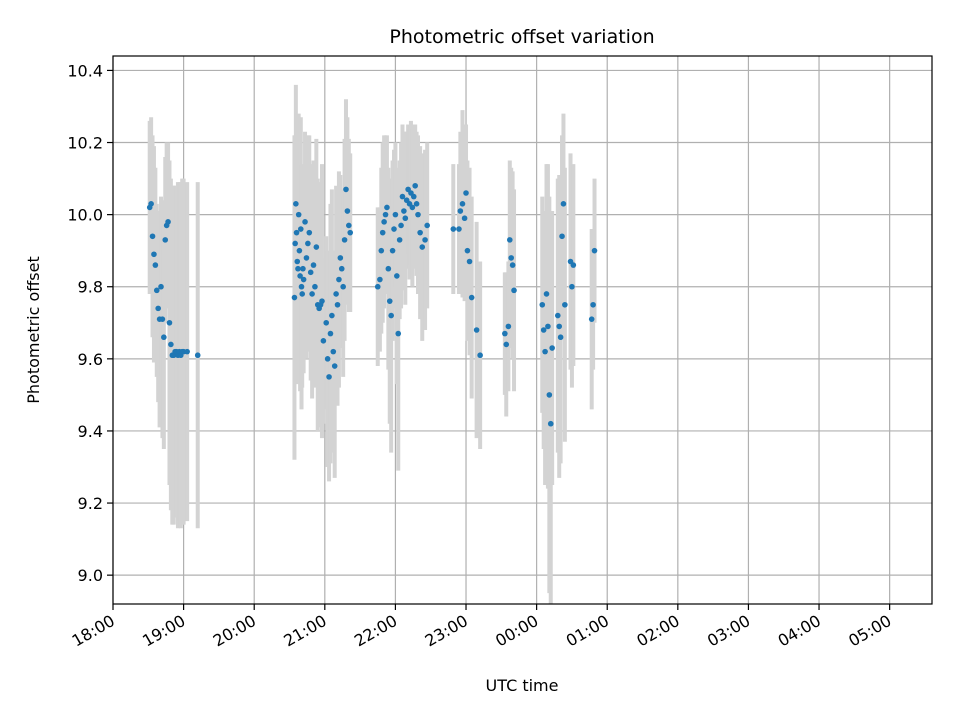 The height and width of the screenshot is (720, 960). Describe the element at coordinates (90, 431) in the screenshot. I see `y-tick-label: 9.4` at that location.